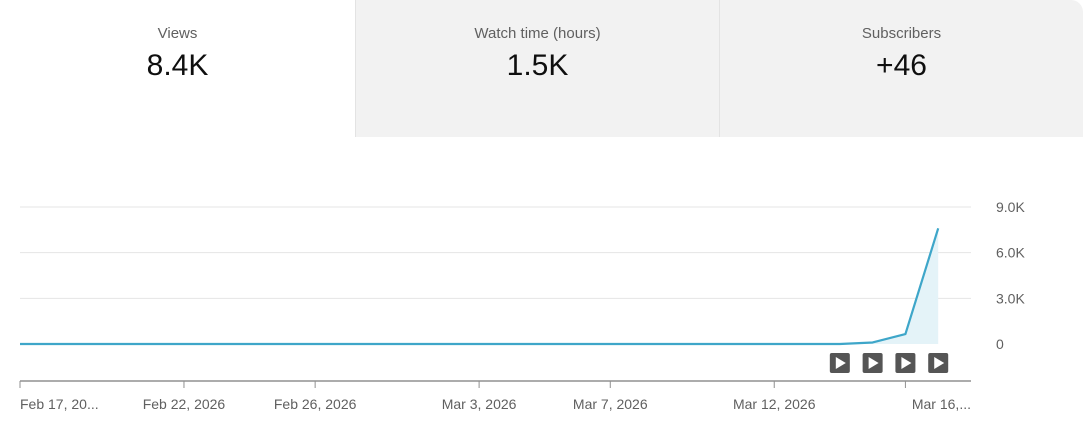 The image size is (1083, 443). What do you see at coordinates (774, 404) in the screenshot?
I see `x-tick-label: Mar 12, 2026` at bounding box center [774, 404].